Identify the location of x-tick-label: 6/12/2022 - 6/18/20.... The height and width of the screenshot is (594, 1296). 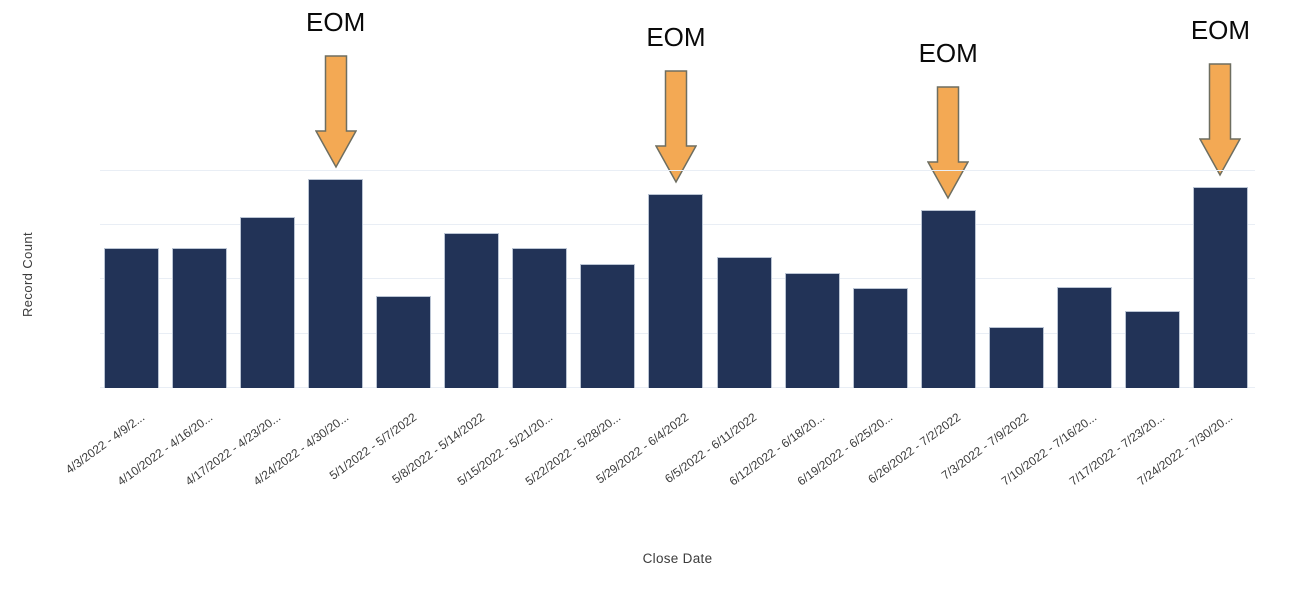
(777, 449).